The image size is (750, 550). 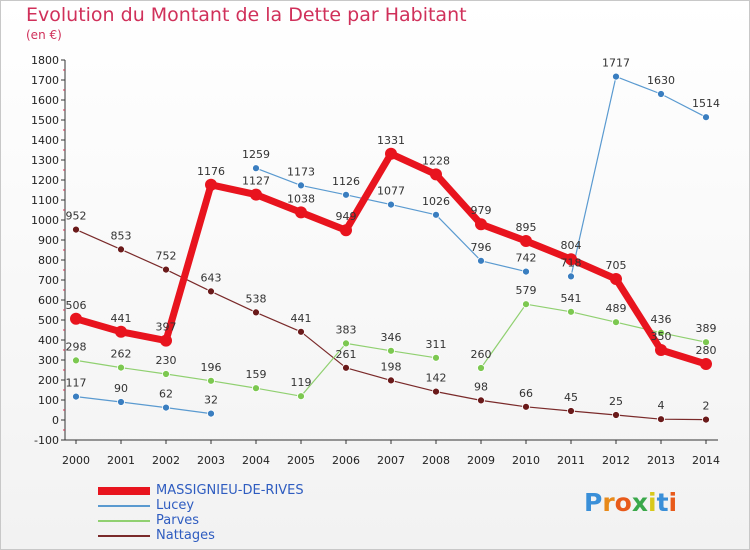 I want to click on data-label: 298, so click(x=76, y=346).